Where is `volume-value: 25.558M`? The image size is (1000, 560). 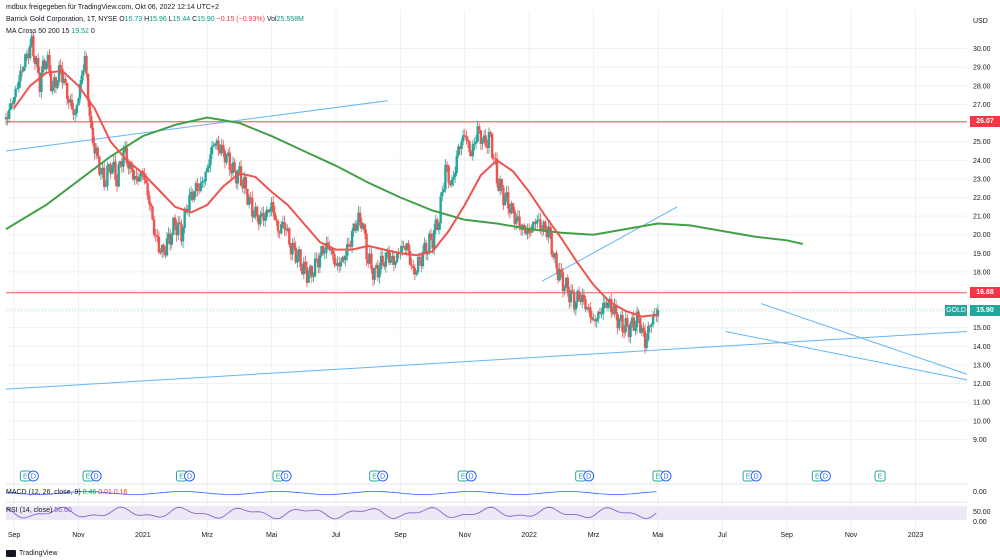
volume-value: 25.558M is located at coordinates (290, 19).